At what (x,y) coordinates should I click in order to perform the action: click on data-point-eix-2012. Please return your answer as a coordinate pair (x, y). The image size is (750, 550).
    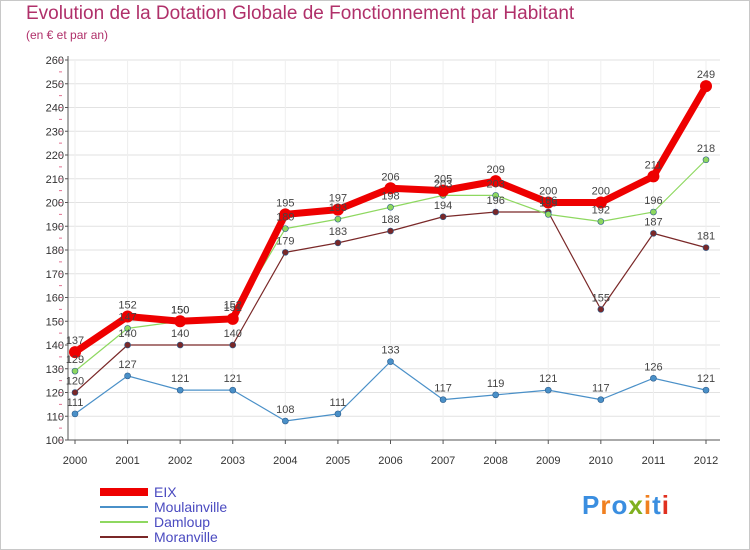
    Looking at the image, I should click on (706, 86).